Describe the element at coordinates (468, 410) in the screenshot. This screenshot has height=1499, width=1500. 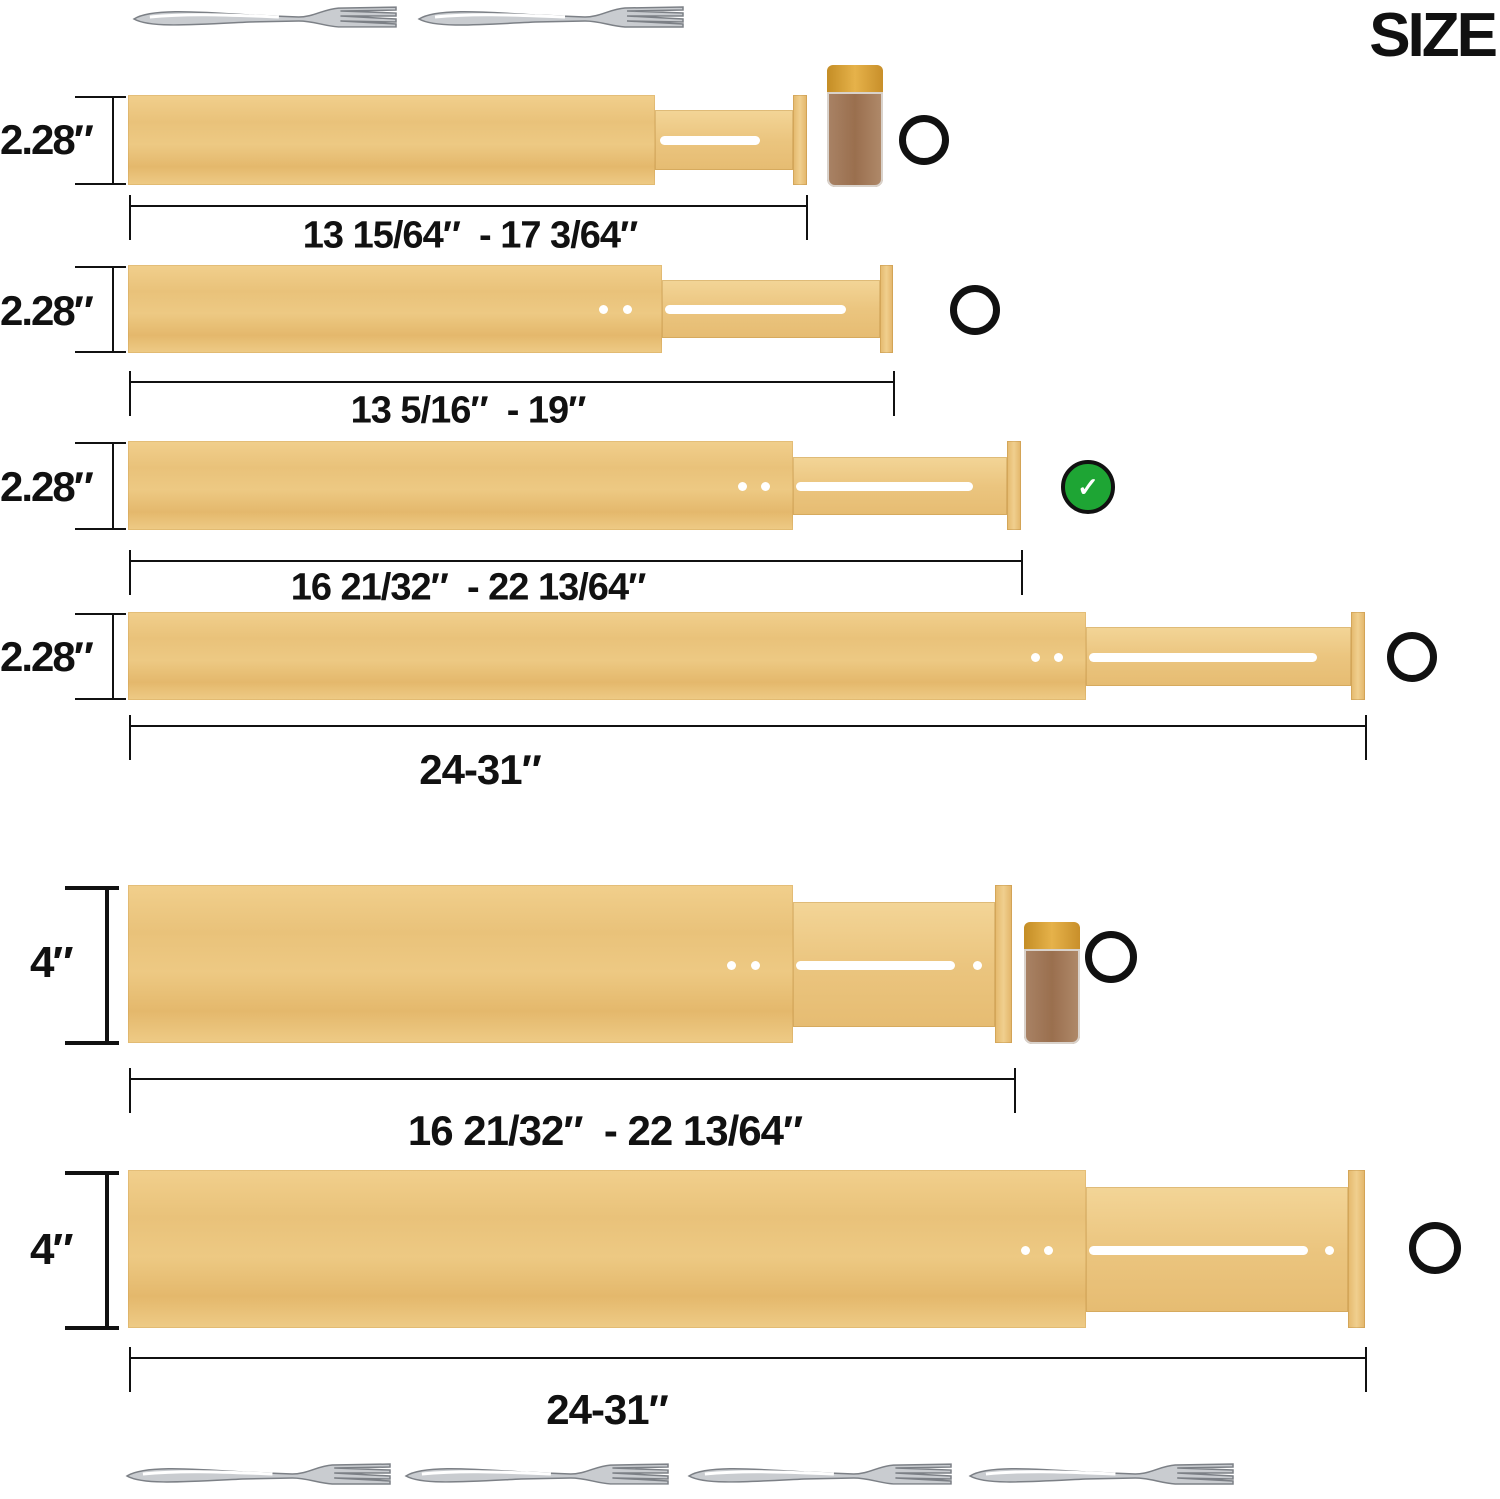
I see `length-label: 13 5/16″ - 19″` at that location.